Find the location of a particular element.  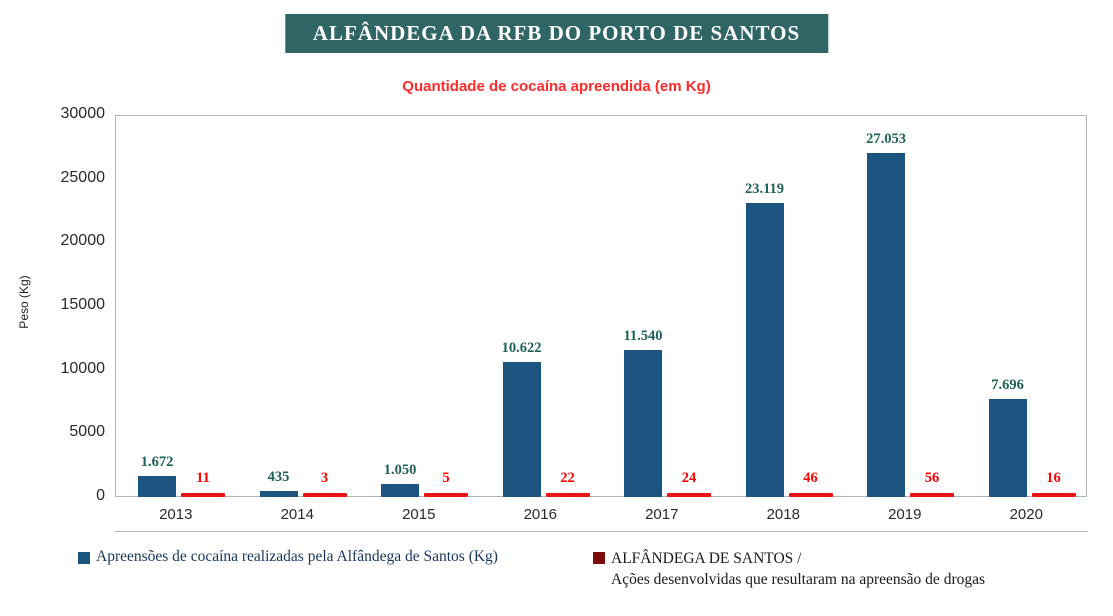

y-axis-tick-label: 20000 is located at coordinates (83, 241).